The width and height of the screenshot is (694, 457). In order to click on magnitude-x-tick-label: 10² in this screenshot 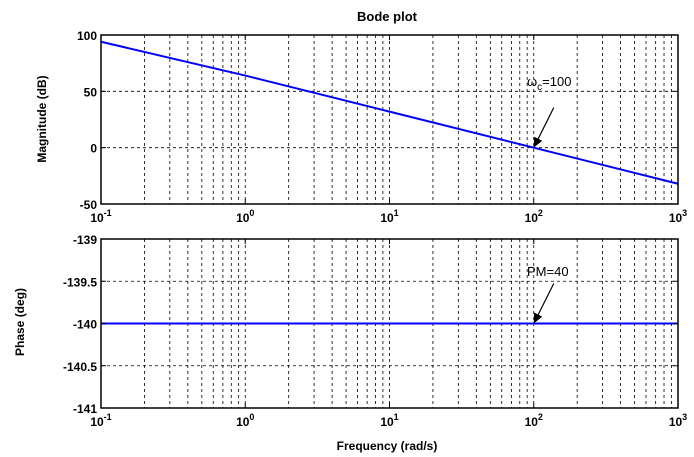, I will do `click(534, 216)`.